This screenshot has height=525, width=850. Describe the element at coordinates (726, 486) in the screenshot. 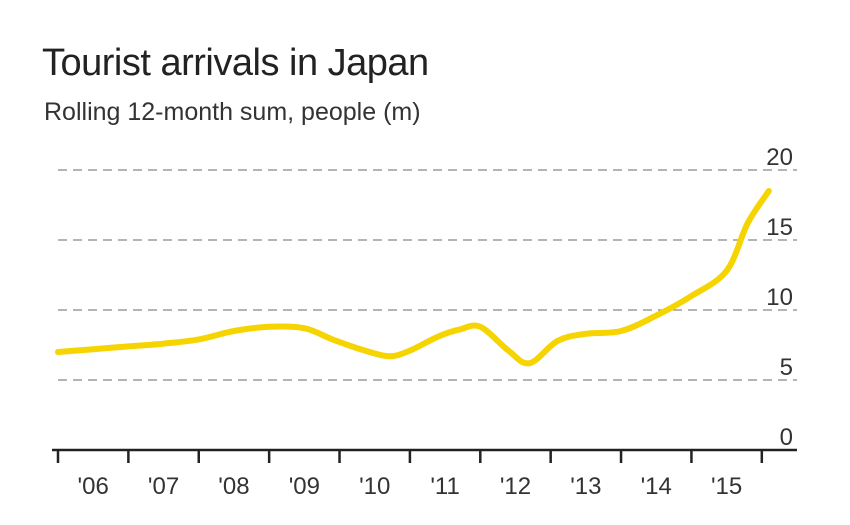

I see `x-tick-label: '15` at that location.